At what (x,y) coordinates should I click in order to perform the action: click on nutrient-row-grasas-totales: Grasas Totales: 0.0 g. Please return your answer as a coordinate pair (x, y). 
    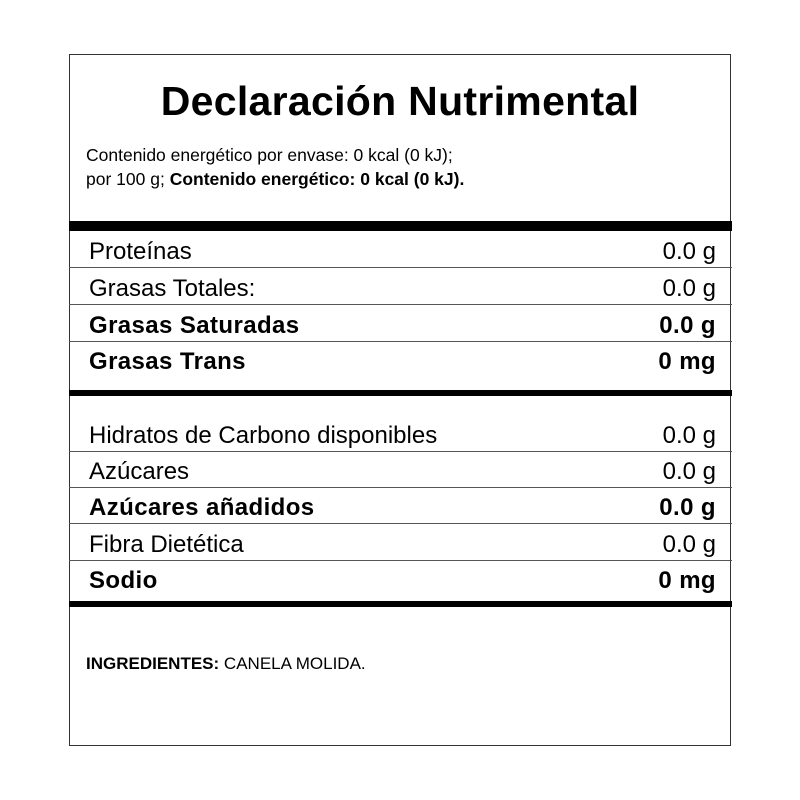
    Looking at the image, I should click on (400, 287).